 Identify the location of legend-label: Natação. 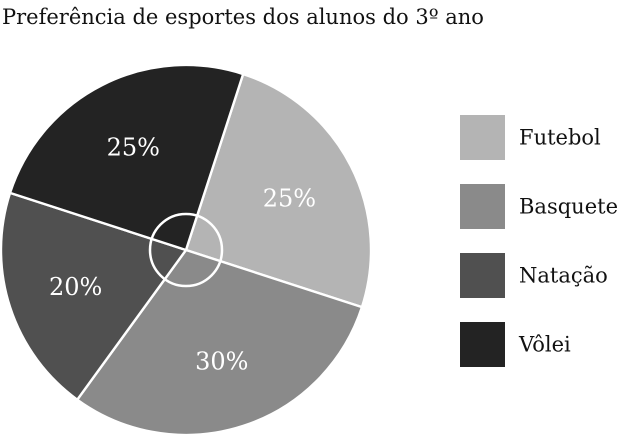
(563, 276).